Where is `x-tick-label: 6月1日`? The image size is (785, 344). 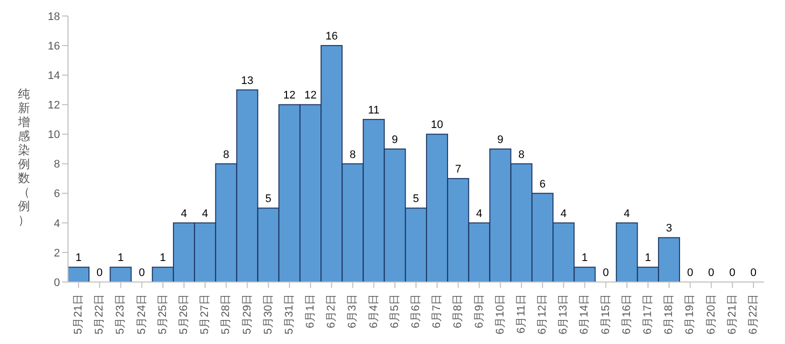 x-tick-label: 6月1日 is located at coordinates (310, 311).